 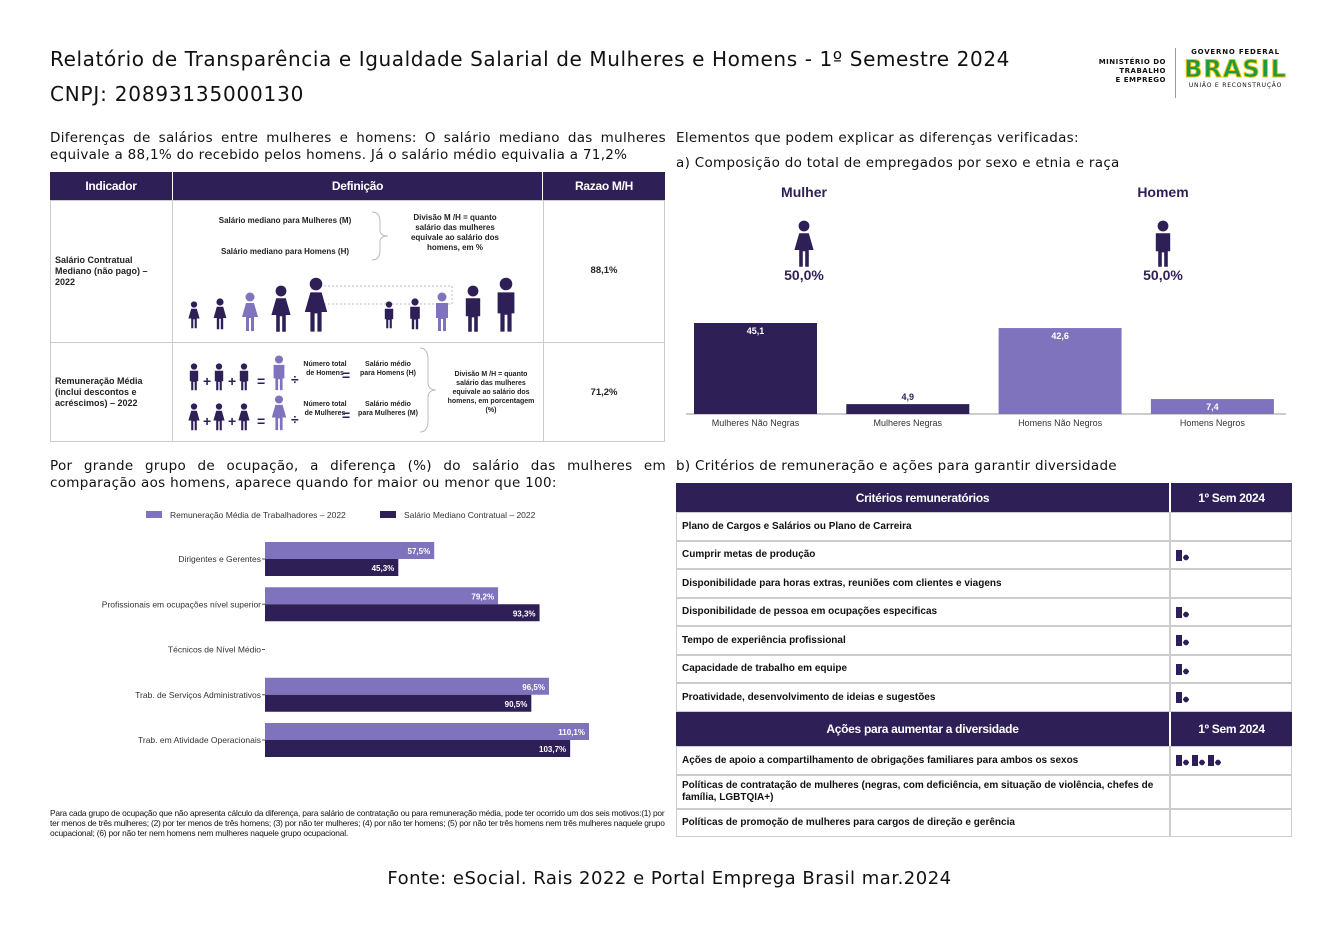 I want to click on group-share: 50,0%, so click(x=1163, y=275).